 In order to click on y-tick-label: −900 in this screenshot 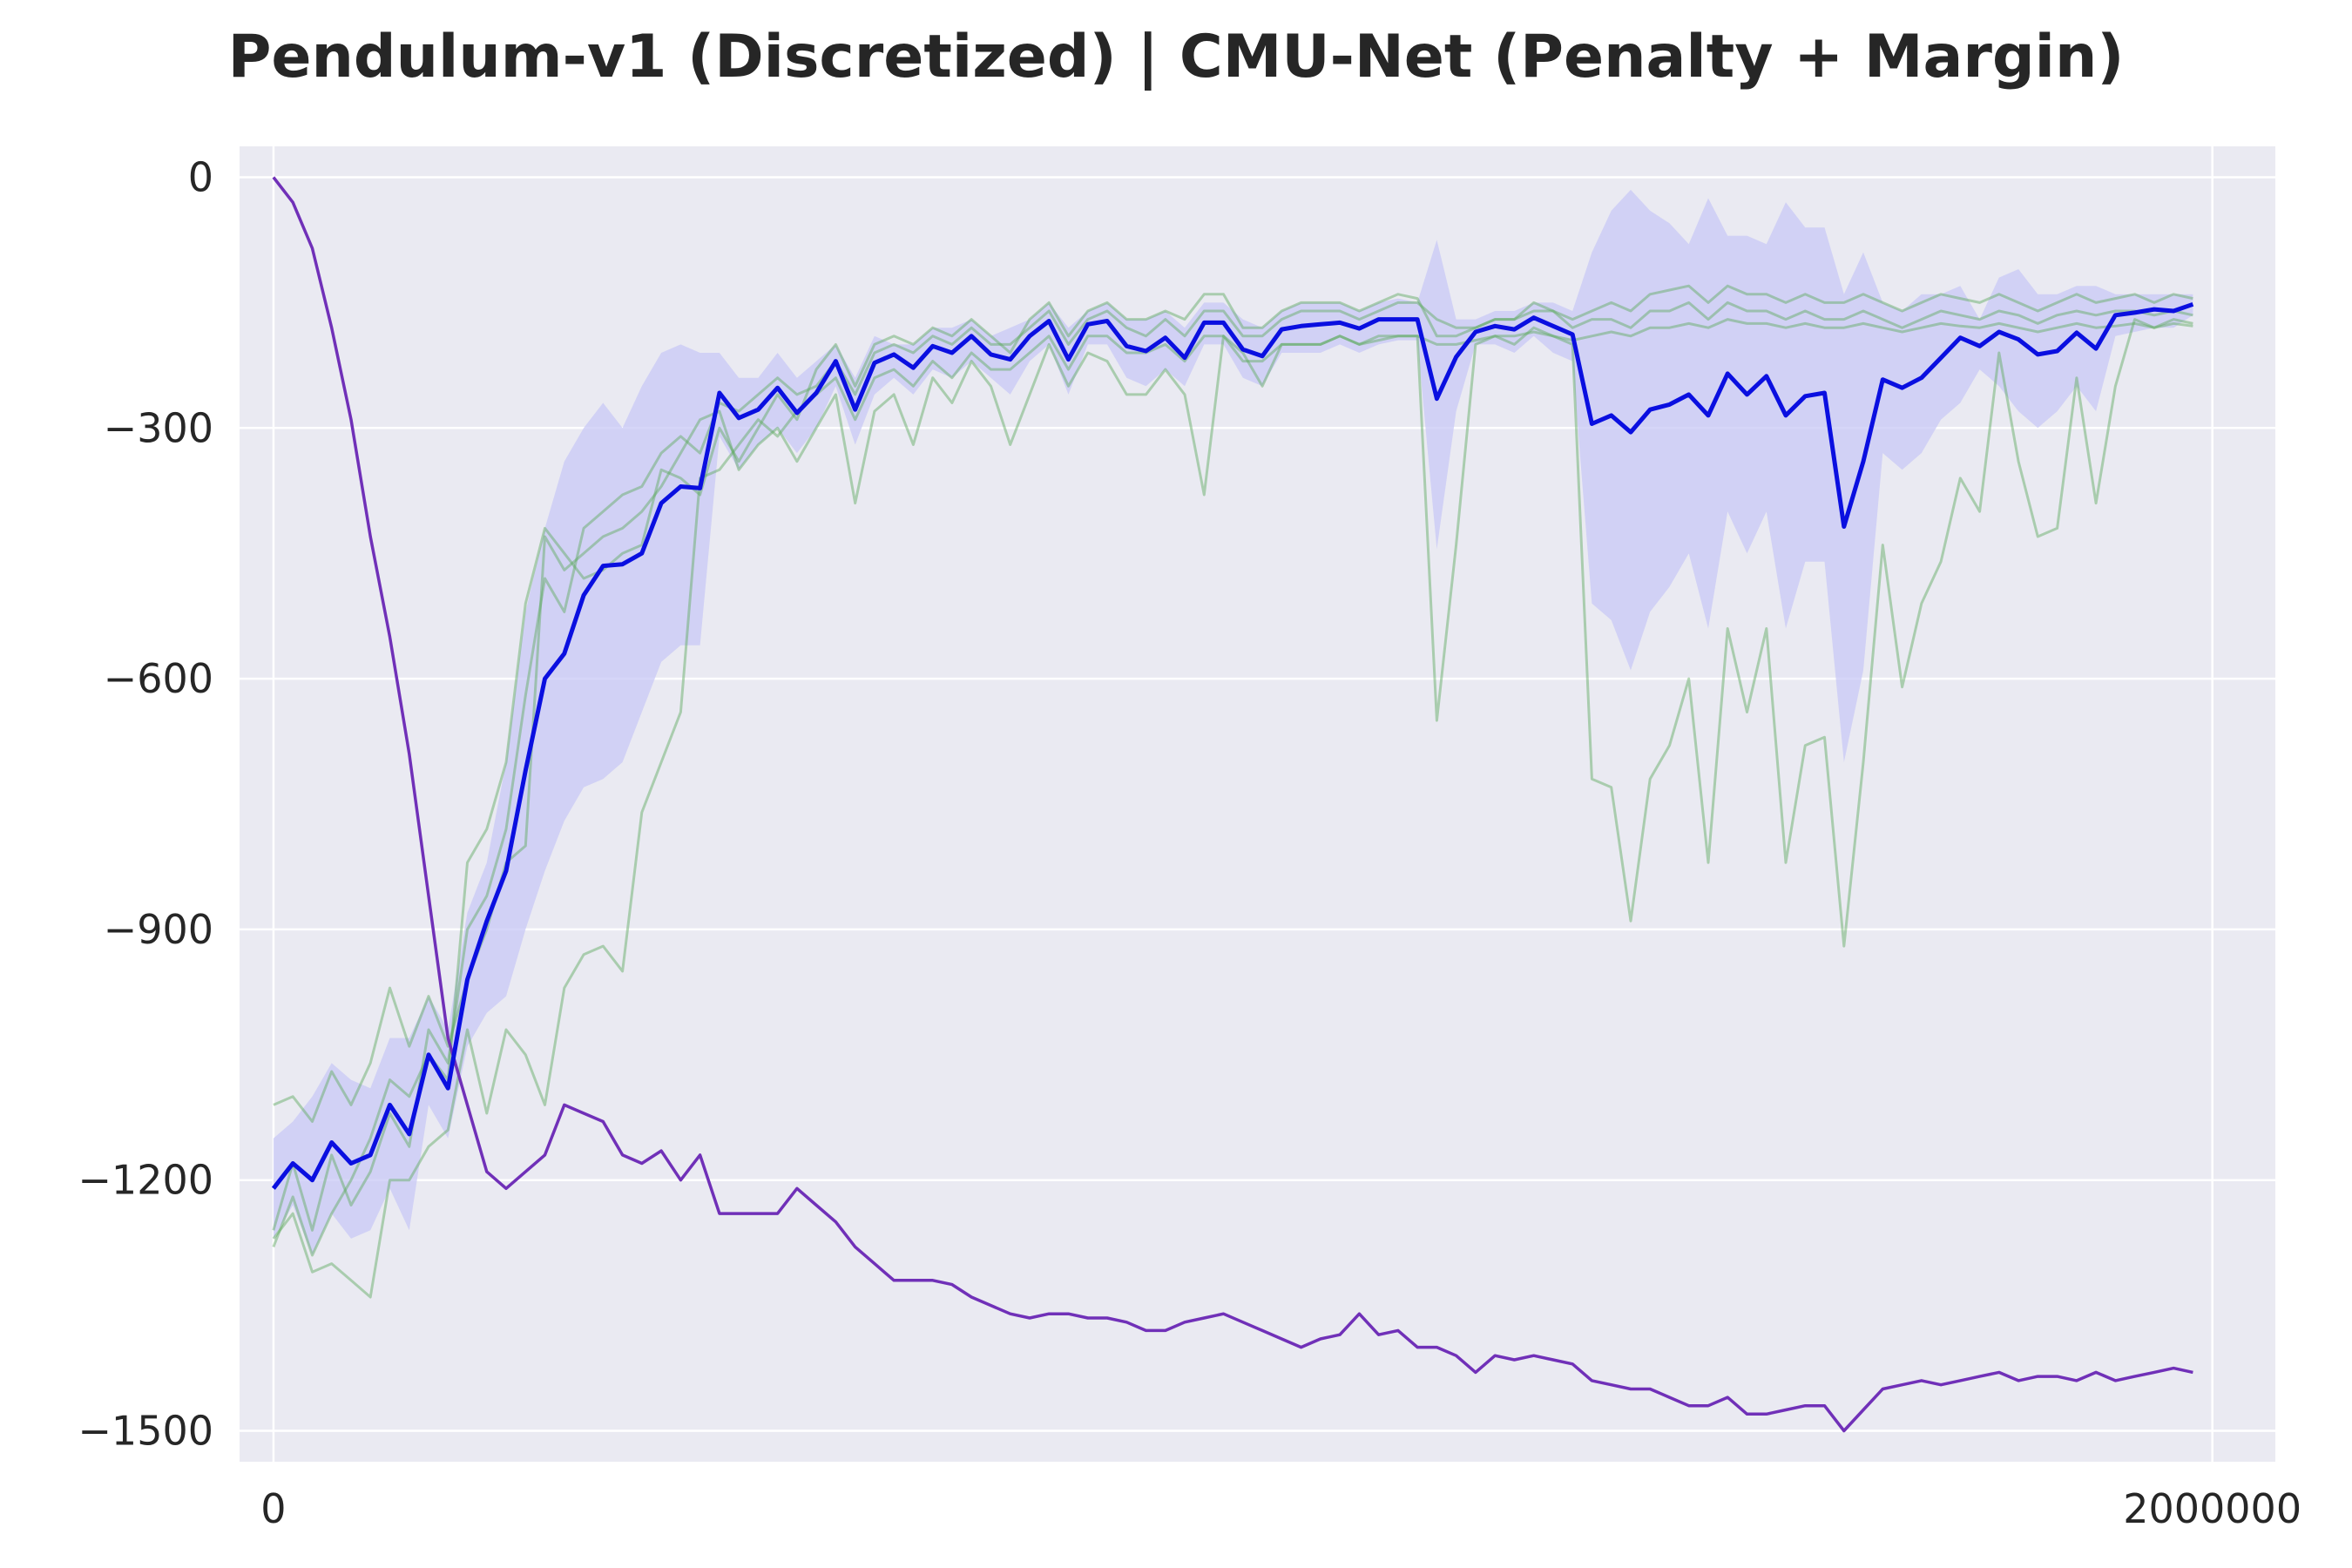, I will do `click(158, 929)`.